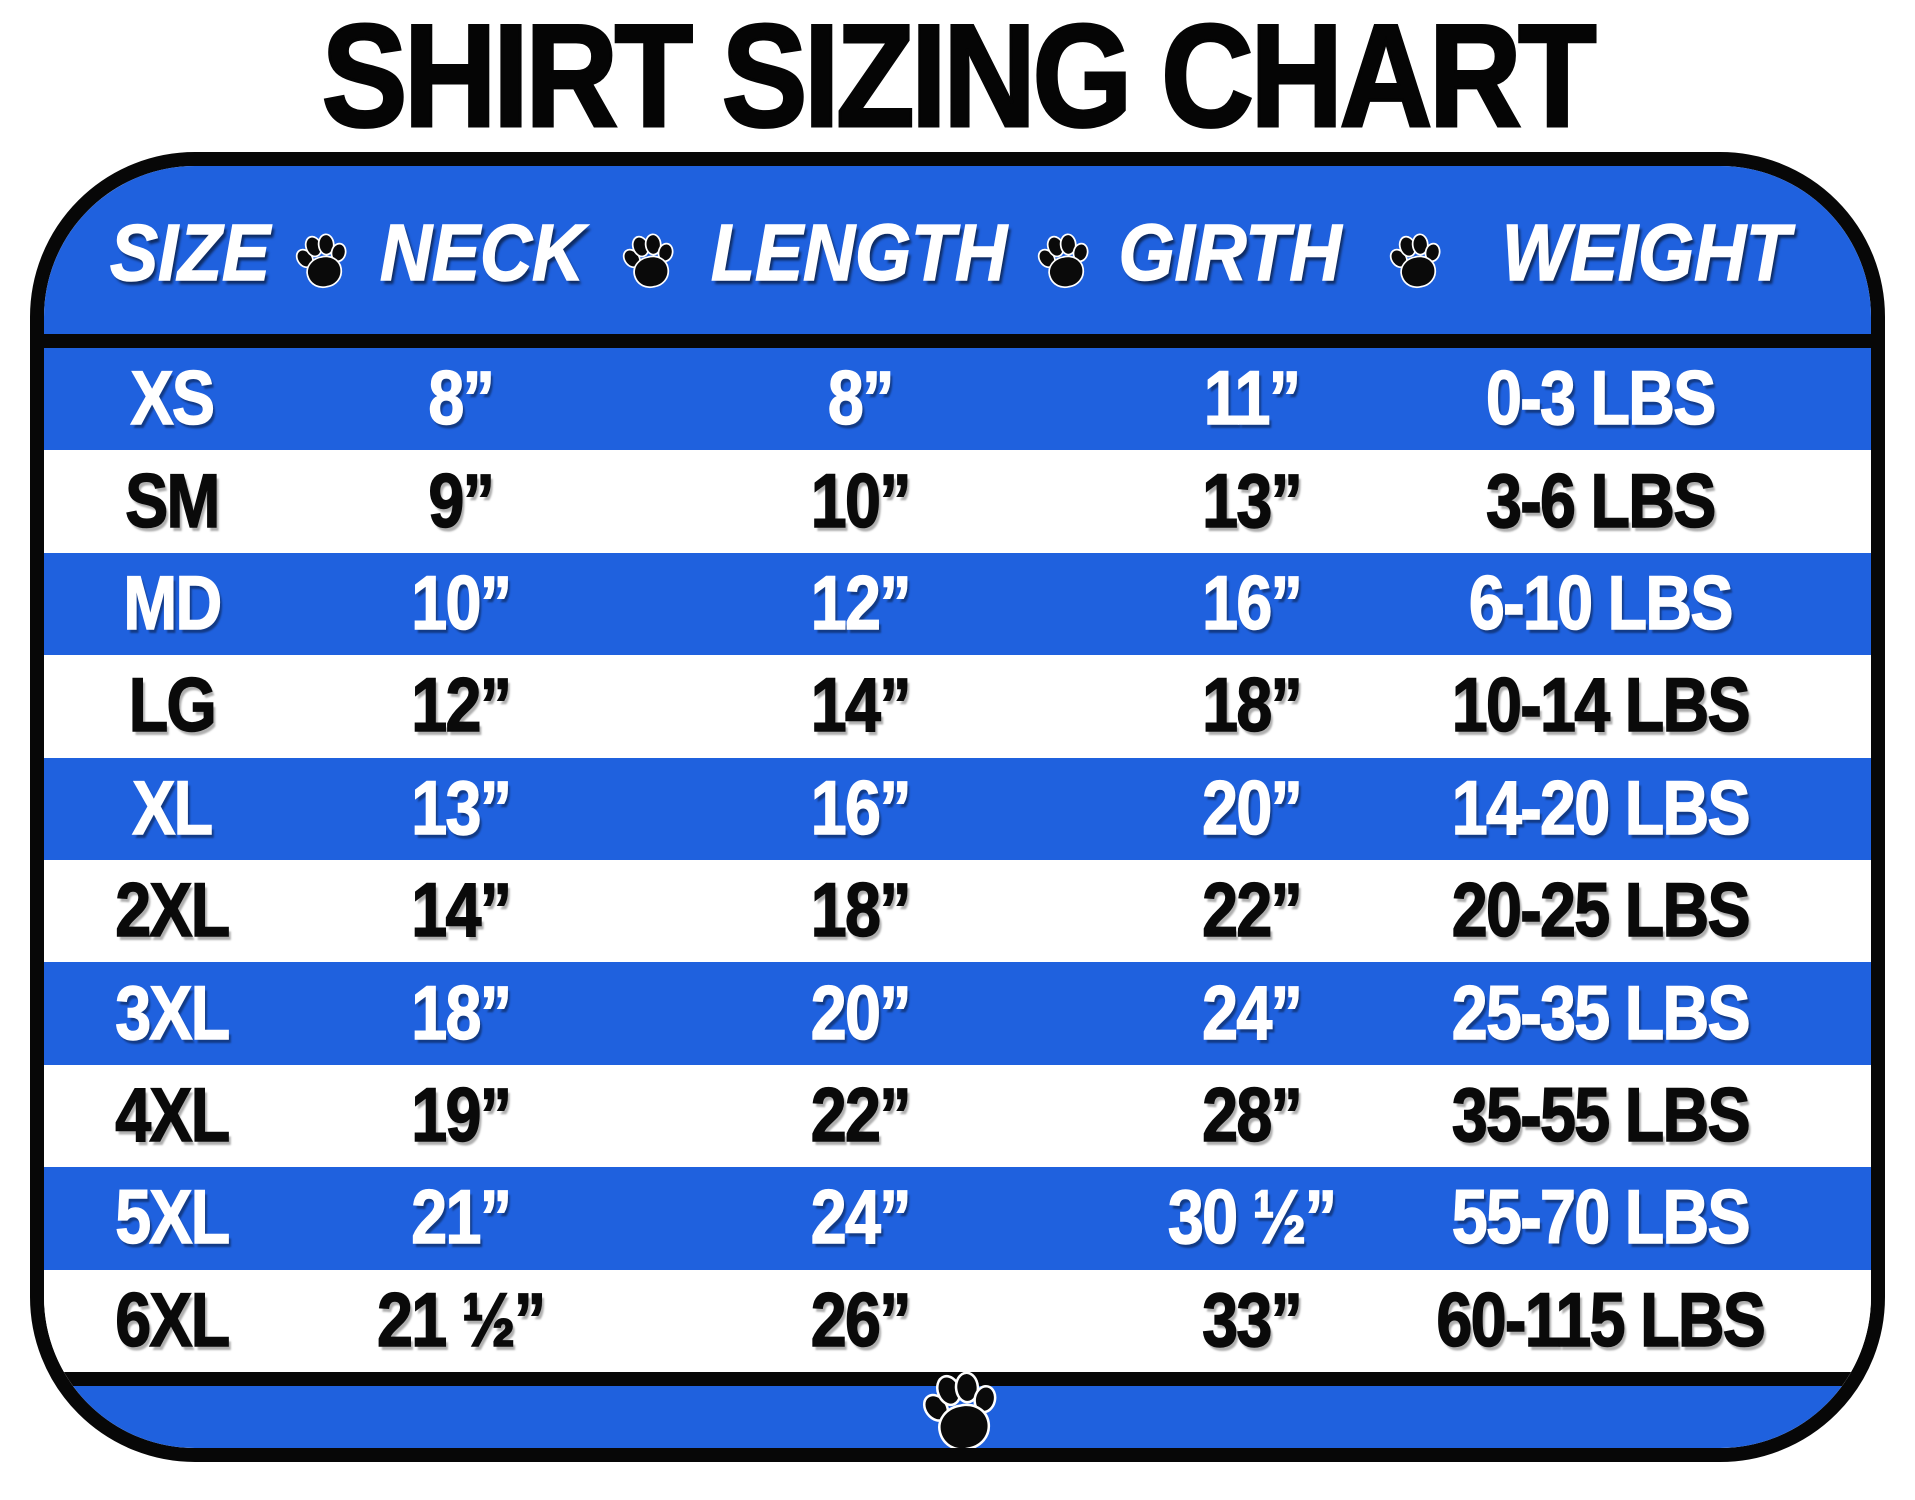 The width and height of the screenshot is (1915, 1500). What do you see at coordinates (861, 501) in the screenshot?
I see `cell-length: 10”` at bounding box center [861, 501].